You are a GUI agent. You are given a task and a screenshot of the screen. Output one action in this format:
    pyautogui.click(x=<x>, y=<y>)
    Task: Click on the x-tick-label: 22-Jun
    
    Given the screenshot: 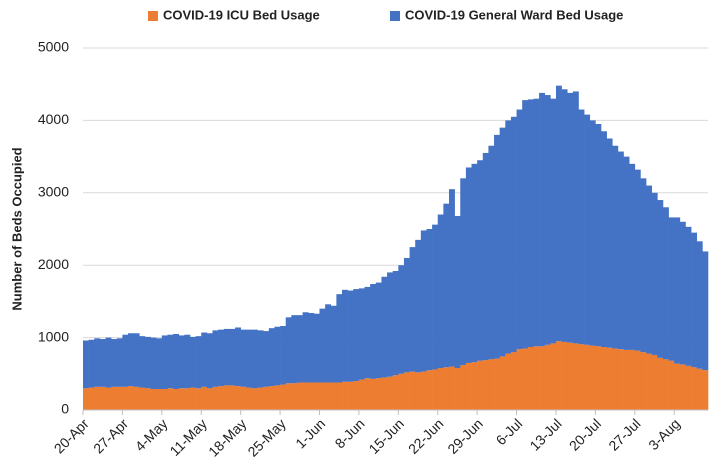 What is the action you would take?
    pyautogui.click(x=426, y=436)
    